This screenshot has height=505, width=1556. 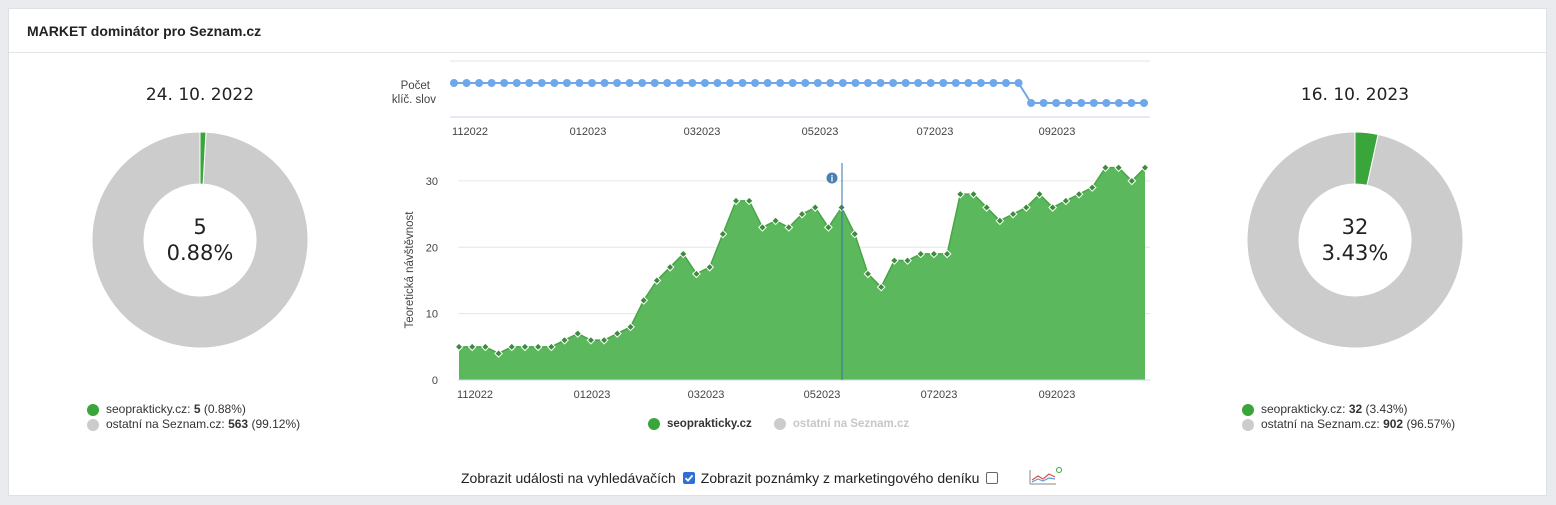 I want to click on area-x-tick-label: 112022, so click(x=475, y=395).